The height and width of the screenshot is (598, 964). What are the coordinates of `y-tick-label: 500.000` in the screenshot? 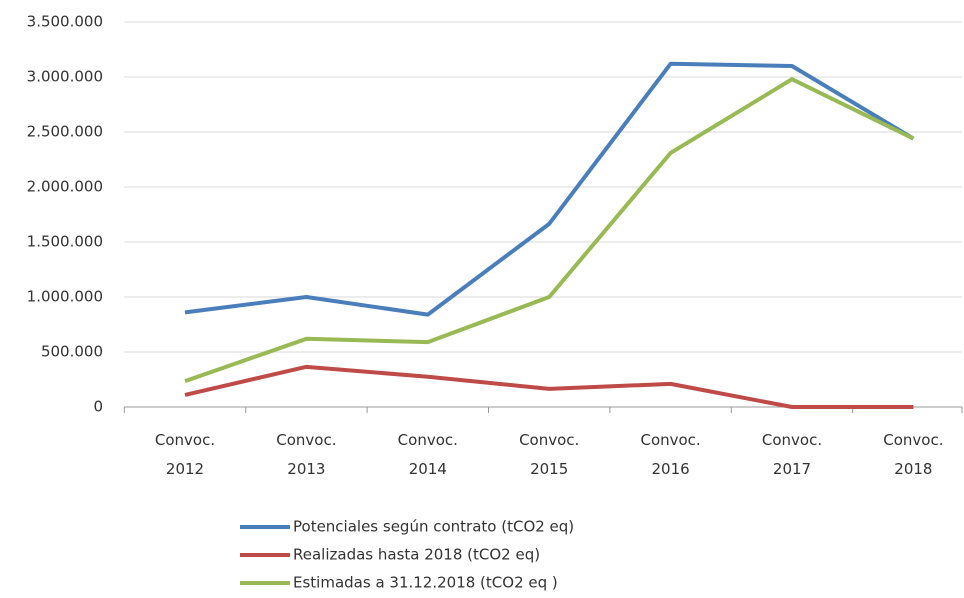 It's located at (72, 352).